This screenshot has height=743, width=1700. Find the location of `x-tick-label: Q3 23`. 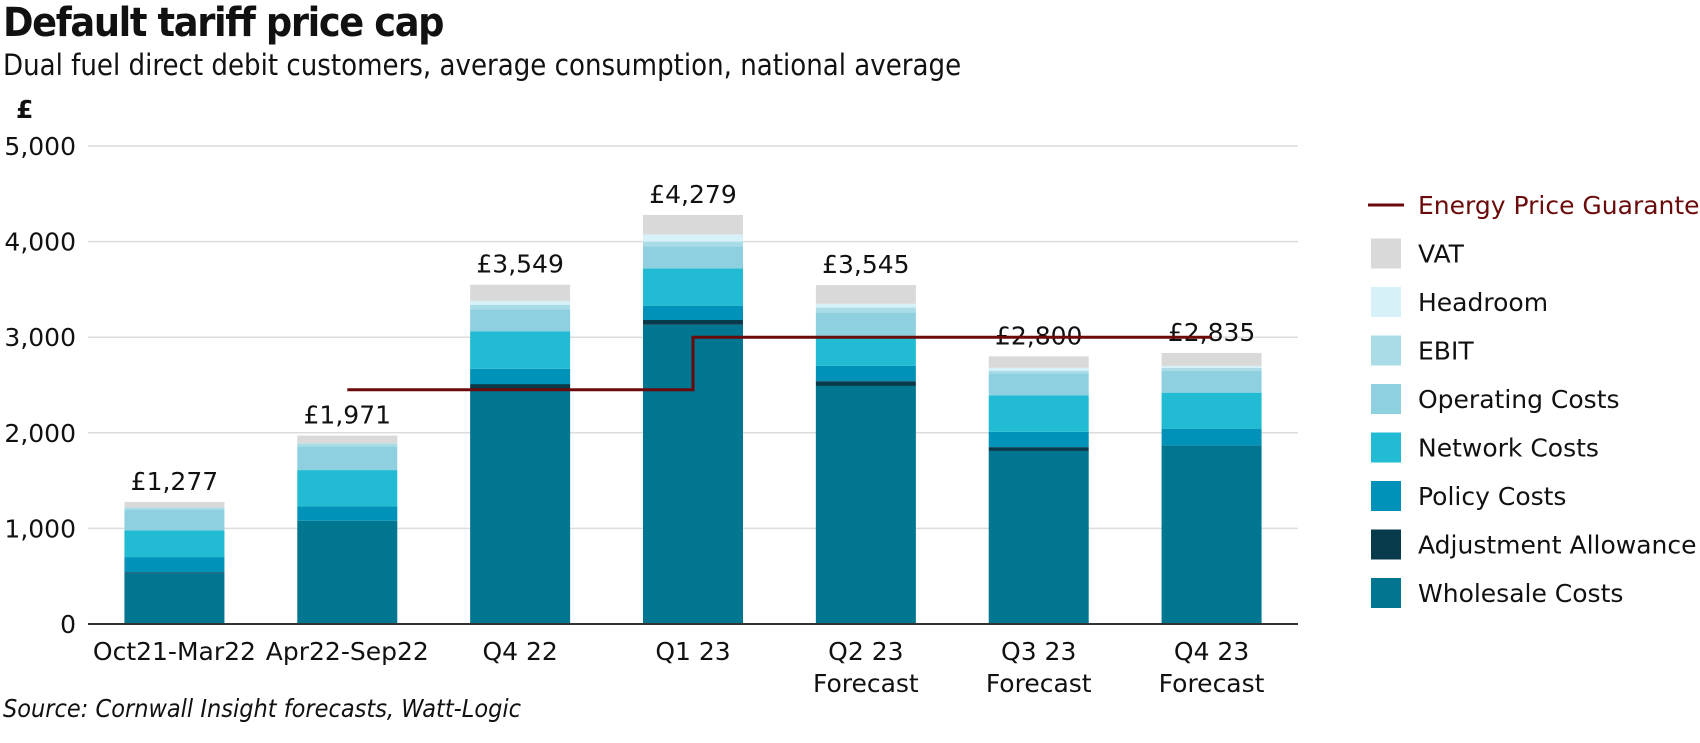

x-tick-label: Q3 23 is located at coordinates (1038, 651).